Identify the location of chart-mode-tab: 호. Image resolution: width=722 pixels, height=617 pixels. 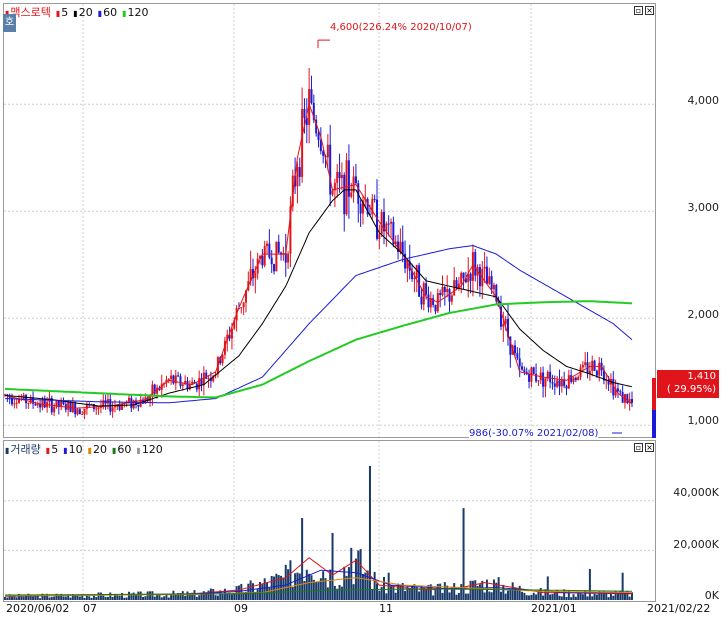
(9, 23).